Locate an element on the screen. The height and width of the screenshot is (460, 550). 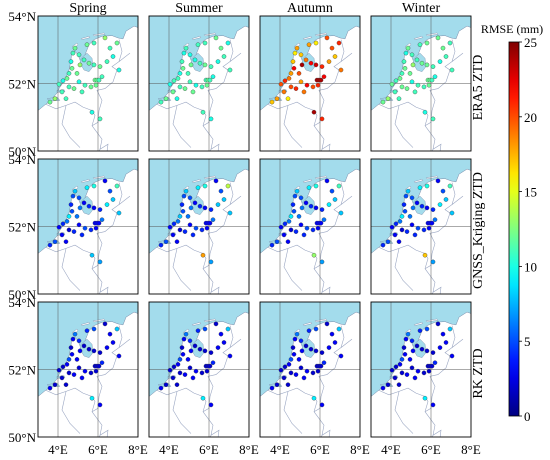
colorbar-tick-label: 0 is located at coordinates (527, 416).